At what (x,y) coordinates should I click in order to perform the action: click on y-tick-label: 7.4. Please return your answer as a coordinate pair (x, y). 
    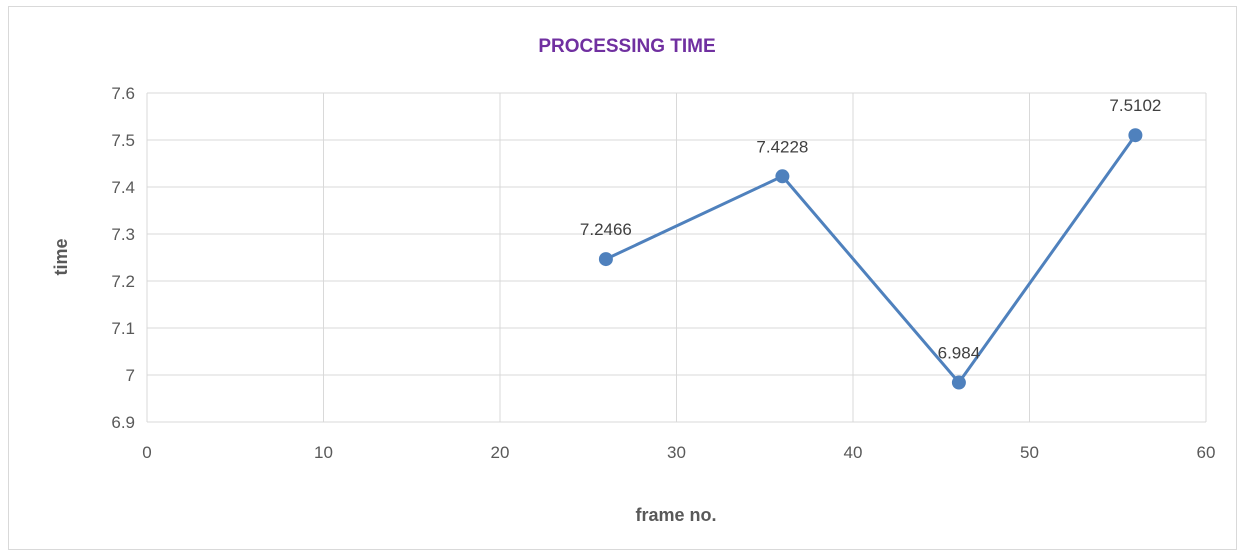
    Looking at the image, I should click on (123, 187).